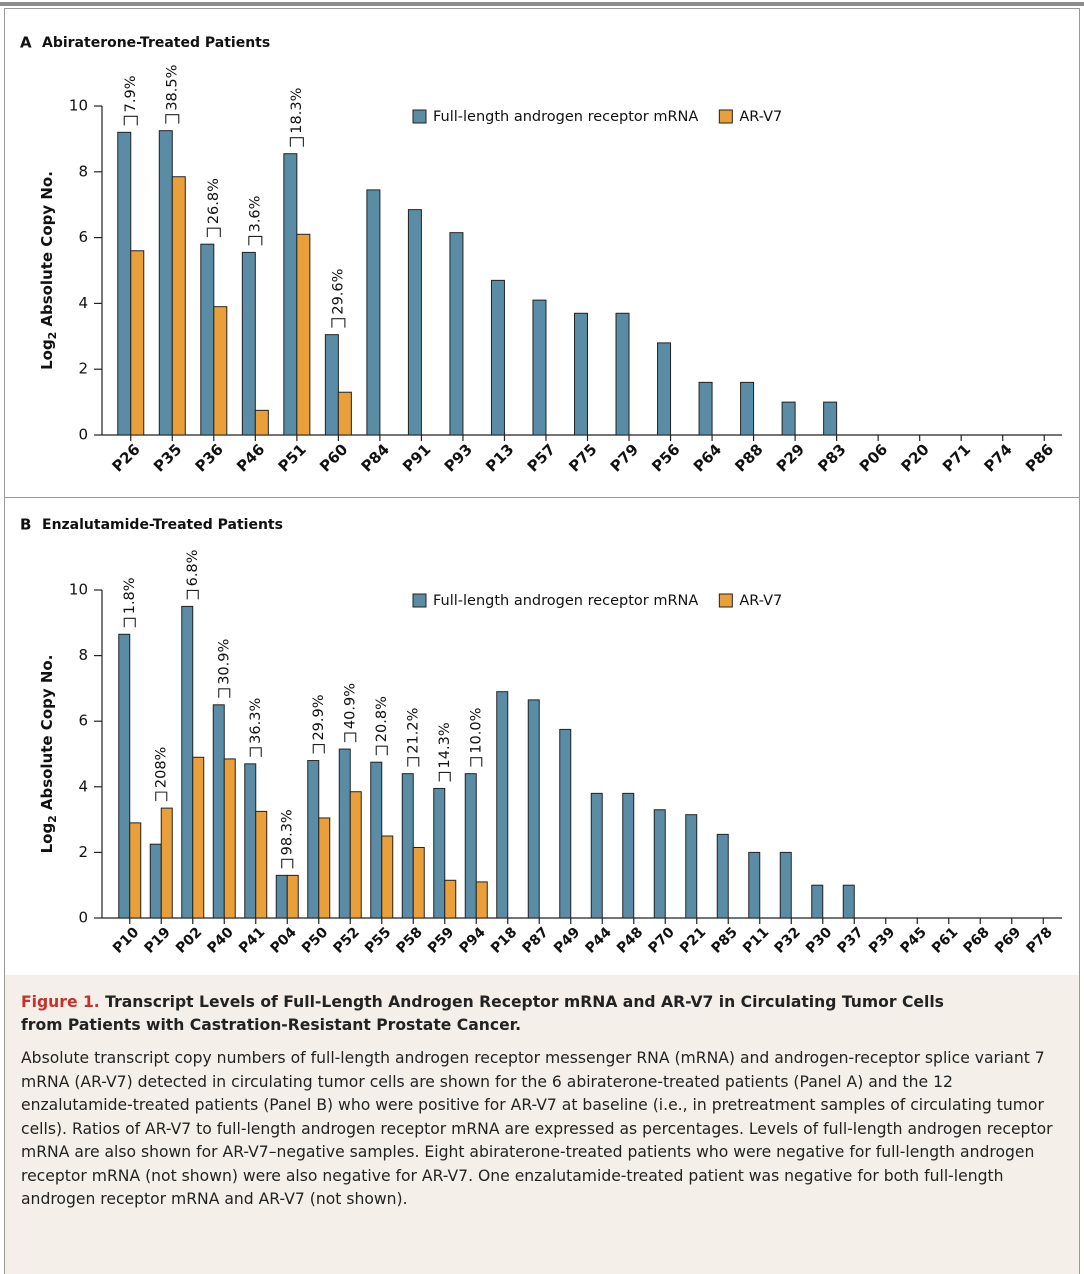  Describe the element at coordinates (287, 832) in the screenshot. I see `ratio-label: 98.3%` at that location.